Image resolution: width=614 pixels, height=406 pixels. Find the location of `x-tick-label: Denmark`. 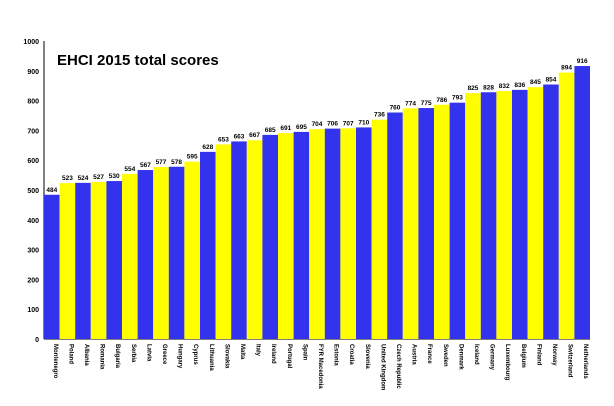

x-tick-label: Denmark is located at coordinates (460, 357).